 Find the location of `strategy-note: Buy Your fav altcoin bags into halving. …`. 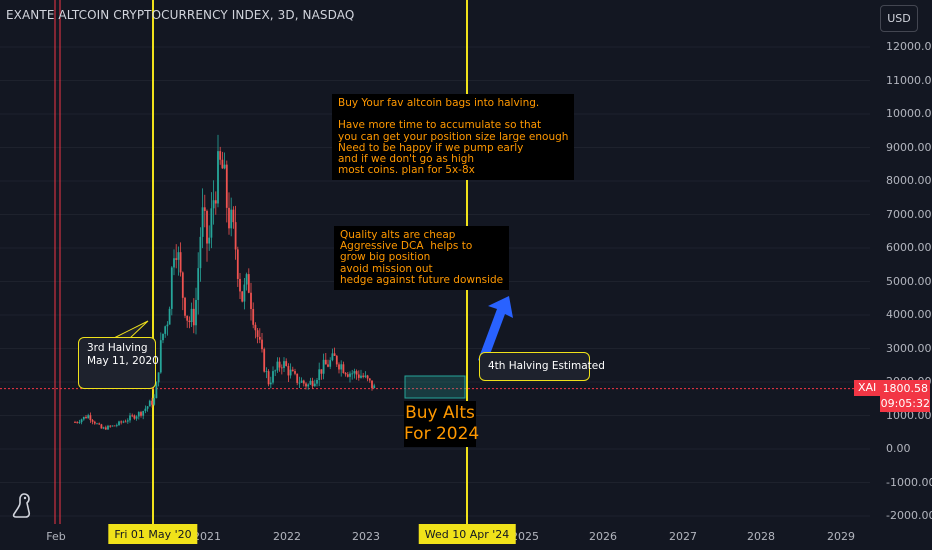

strategy-note: Buy Your fav altcoin bags into halving. … is located at coordinates (453, 137).